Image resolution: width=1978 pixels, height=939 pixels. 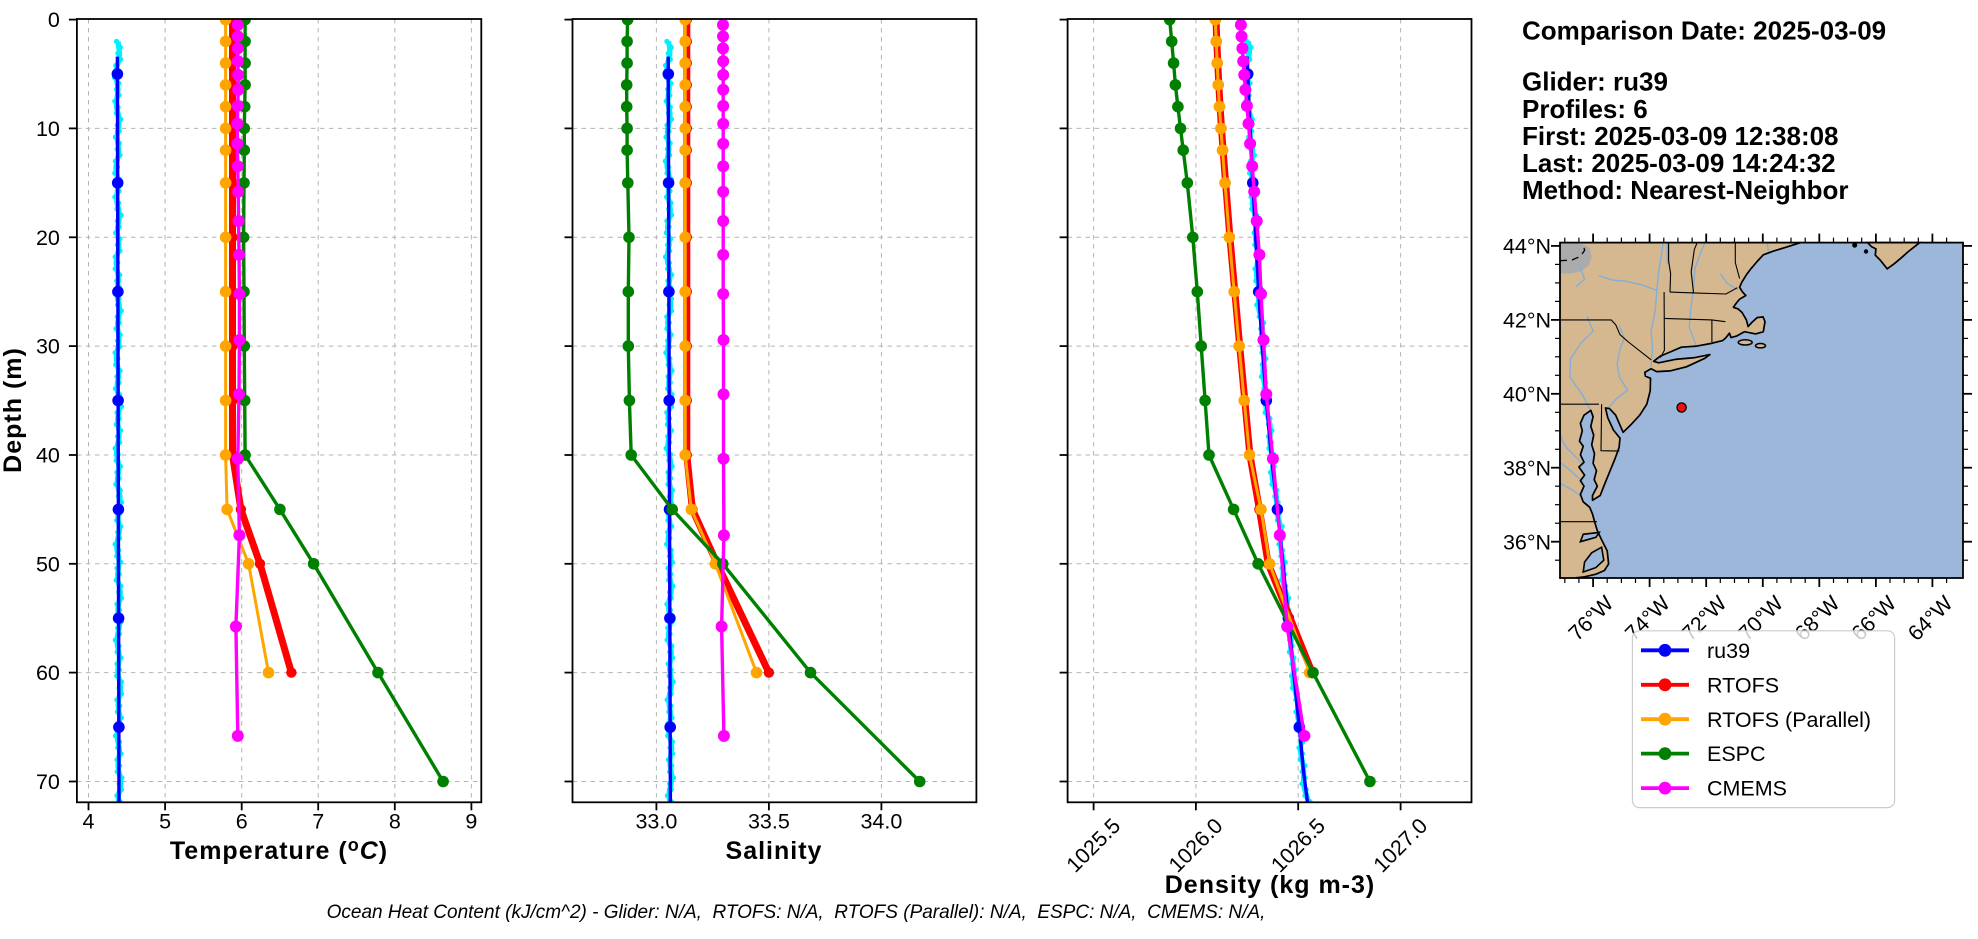 I want to click on svg-text: 5, so click(x=165, y=822).